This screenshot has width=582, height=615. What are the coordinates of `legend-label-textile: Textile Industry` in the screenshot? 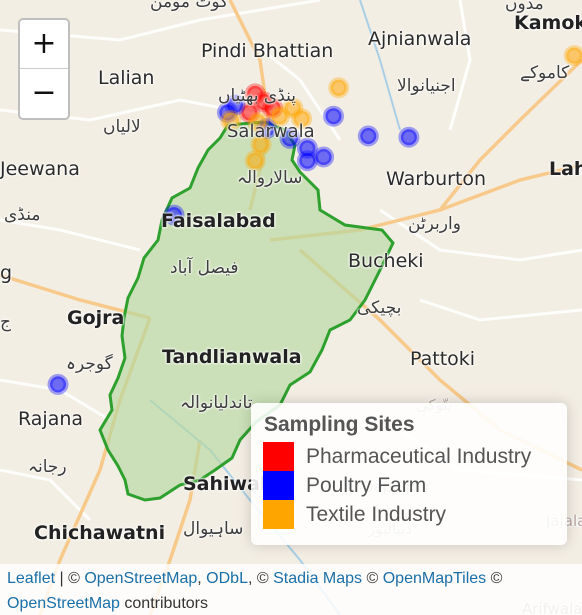 It's located at (376, 514).